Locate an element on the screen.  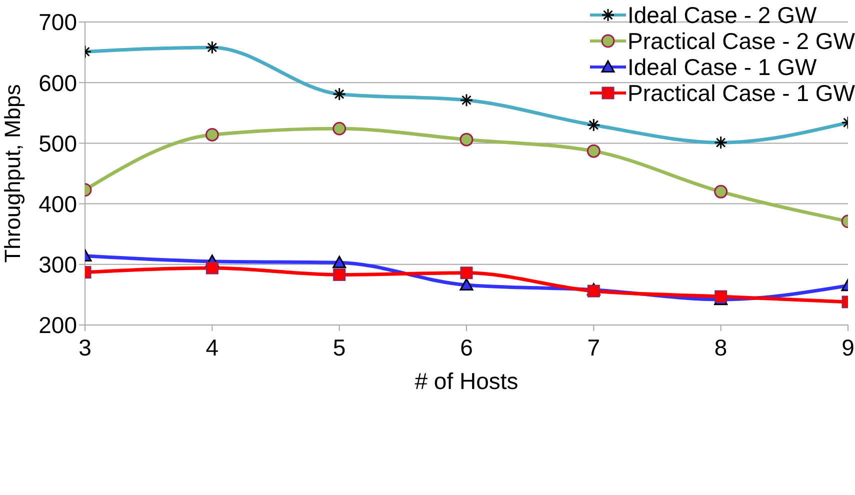
legend-label: Ideal Case - 1 GW is located at coordinates (722, 67).